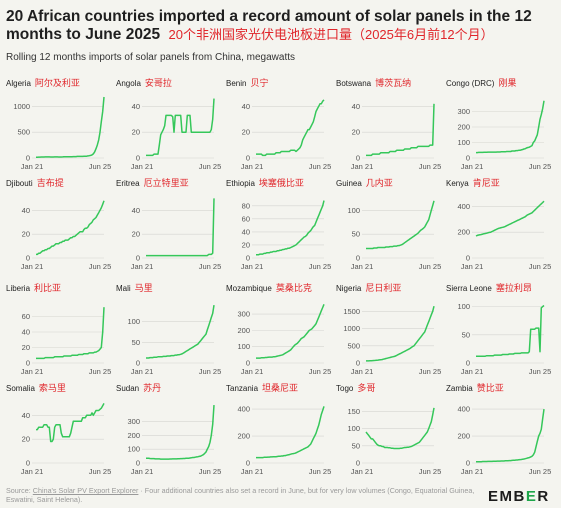  What do you see at coordinates (21, 106) in the screenshot?
I see `y-tick-label: 1000` at bounding box center [21, 106].